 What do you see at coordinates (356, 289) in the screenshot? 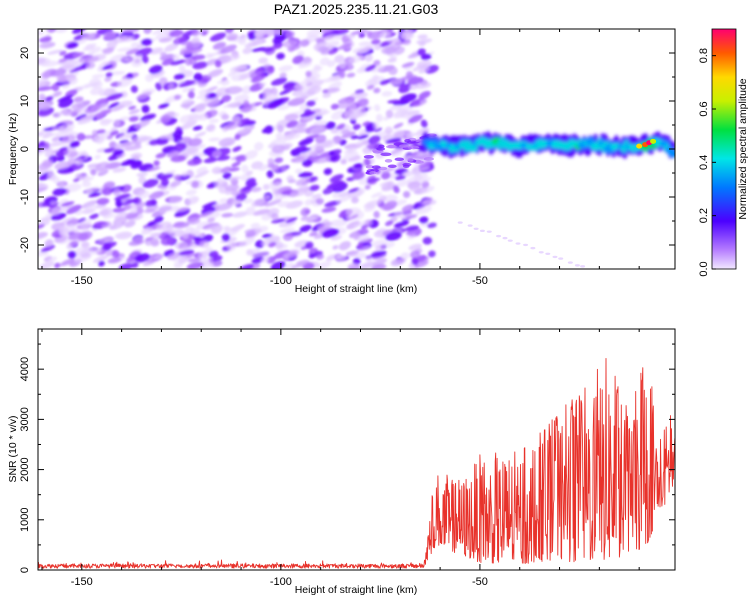
I see `spectrogram-x-axis-label: Height of straight line (km)` at bounding box center [356, 289].